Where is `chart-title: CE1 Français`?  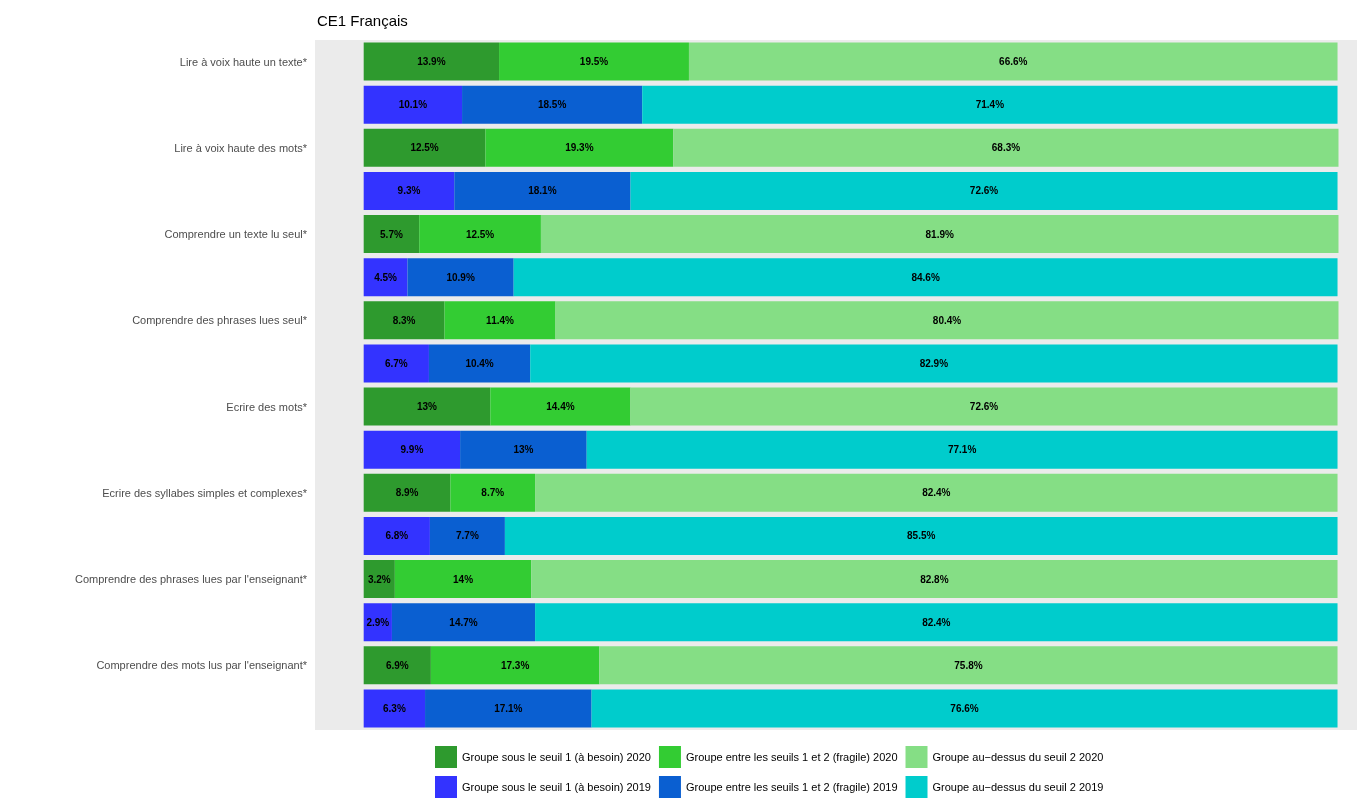 chart-title: CE1 Français is located at coordinates (362, 20).